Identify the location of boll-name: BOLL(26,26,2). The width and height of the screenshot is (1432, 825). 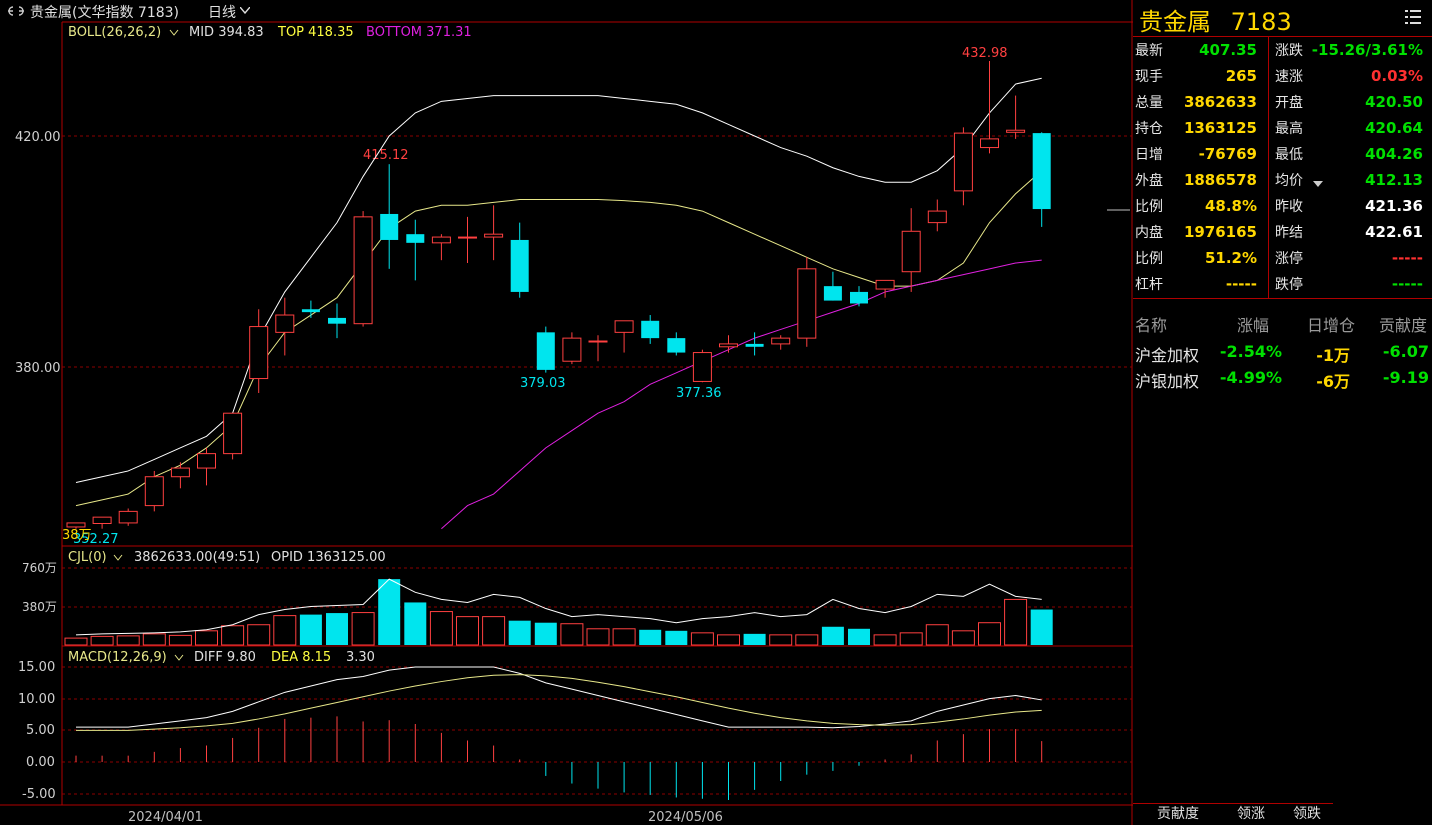
(114, 32).